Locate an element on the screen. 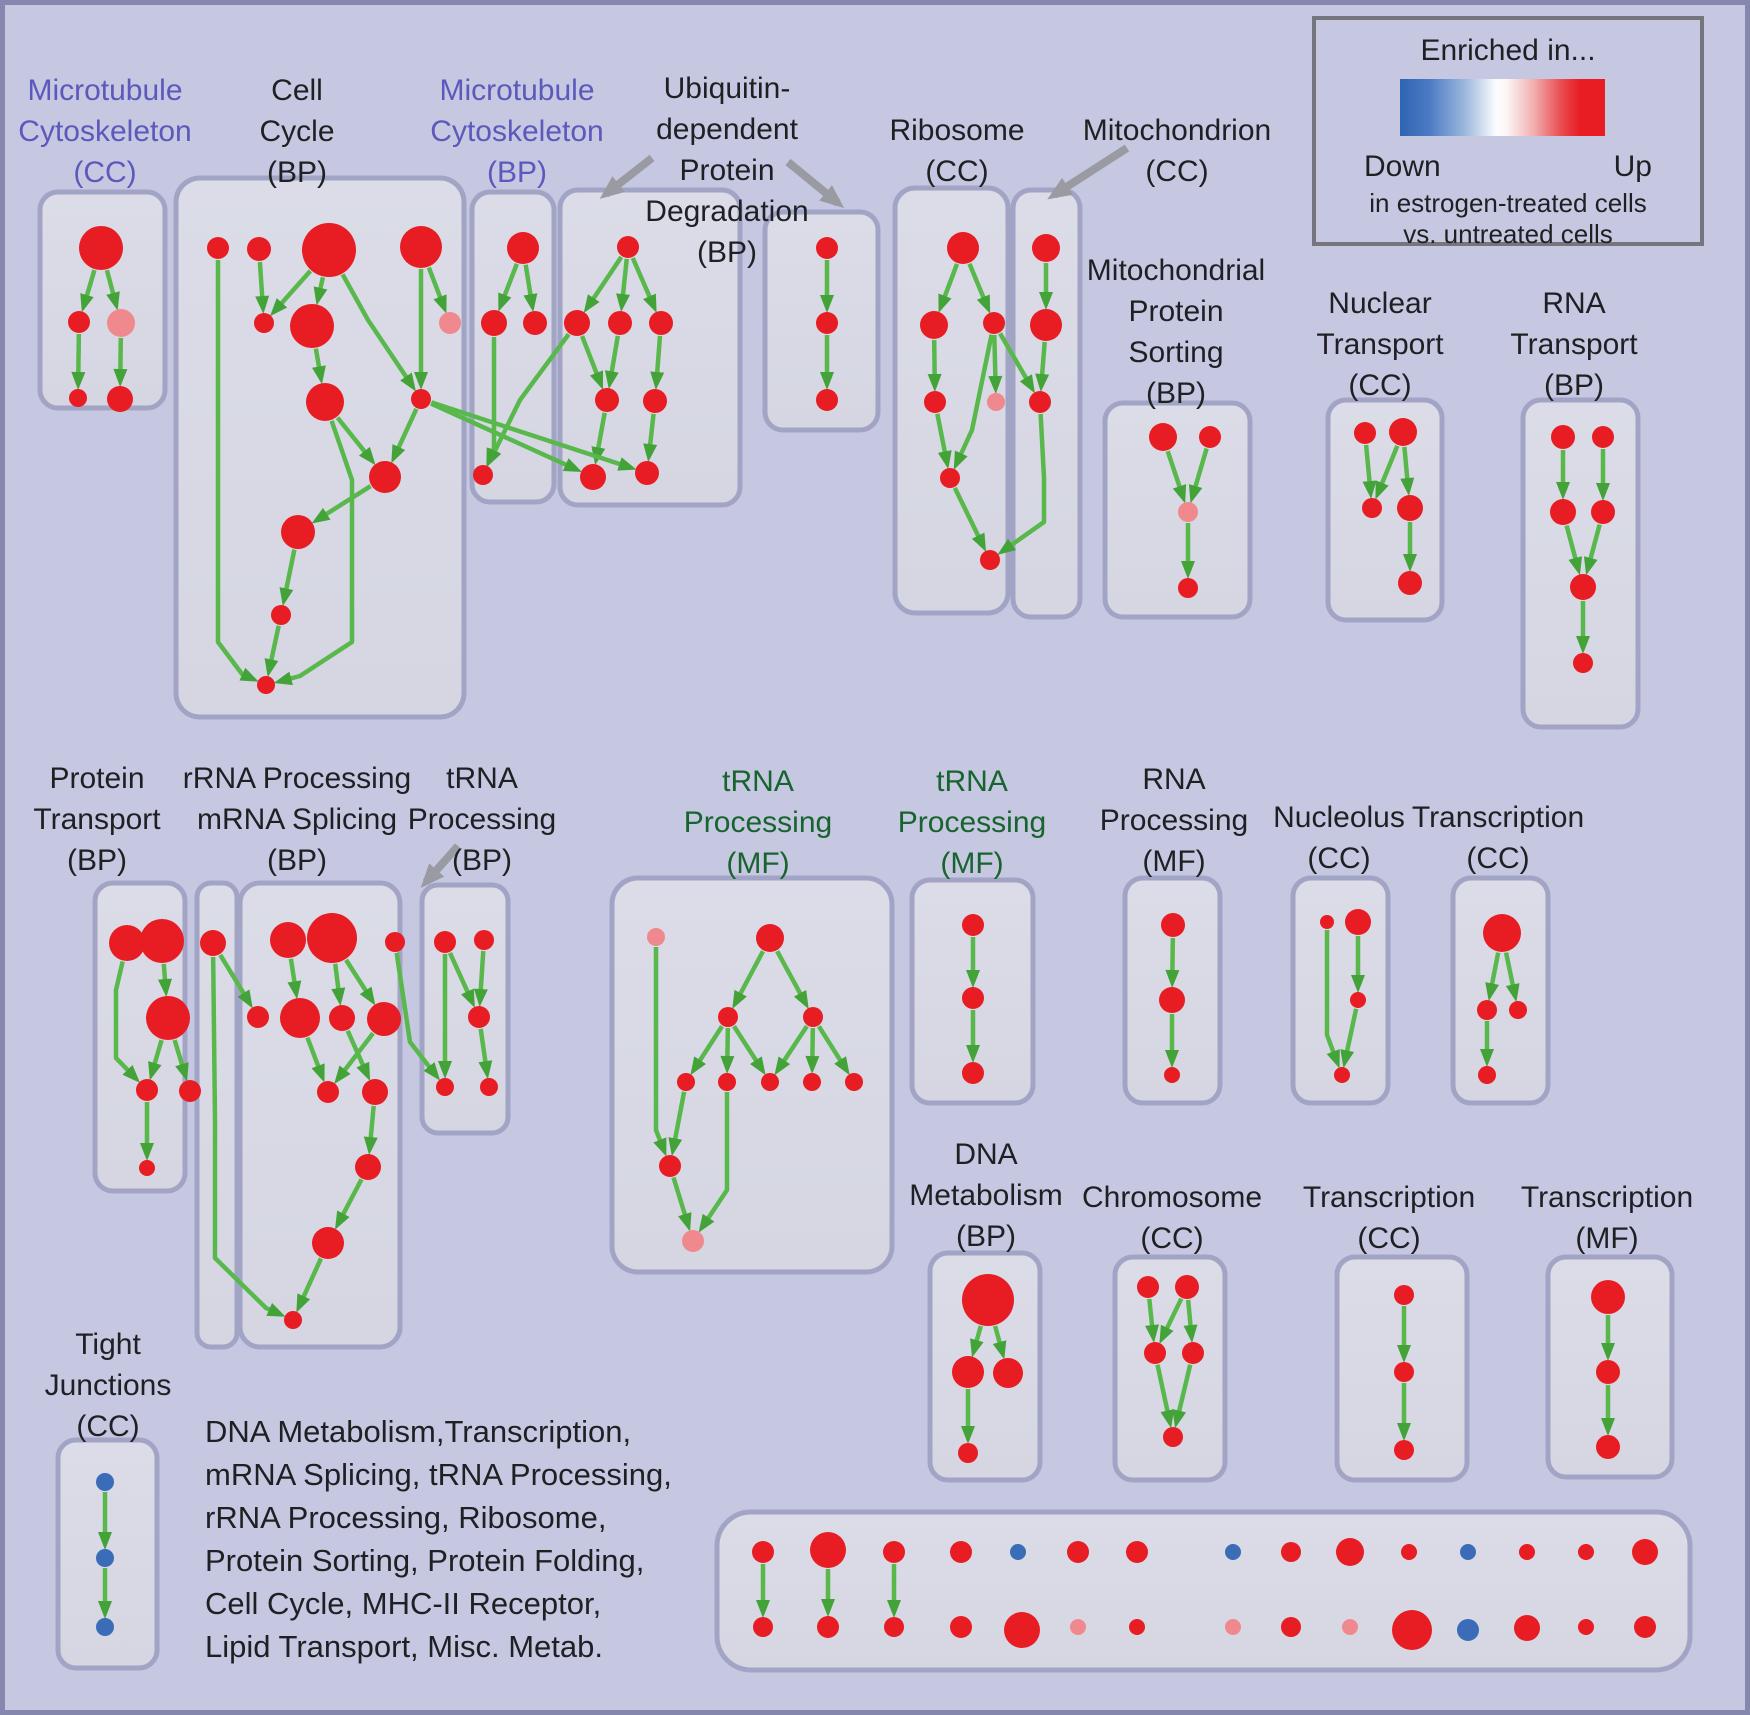 This screenshot has height=1715, width=1750. tight-junctions-label: Tight Junctions (CC) is located at coordinates (108, 1385).